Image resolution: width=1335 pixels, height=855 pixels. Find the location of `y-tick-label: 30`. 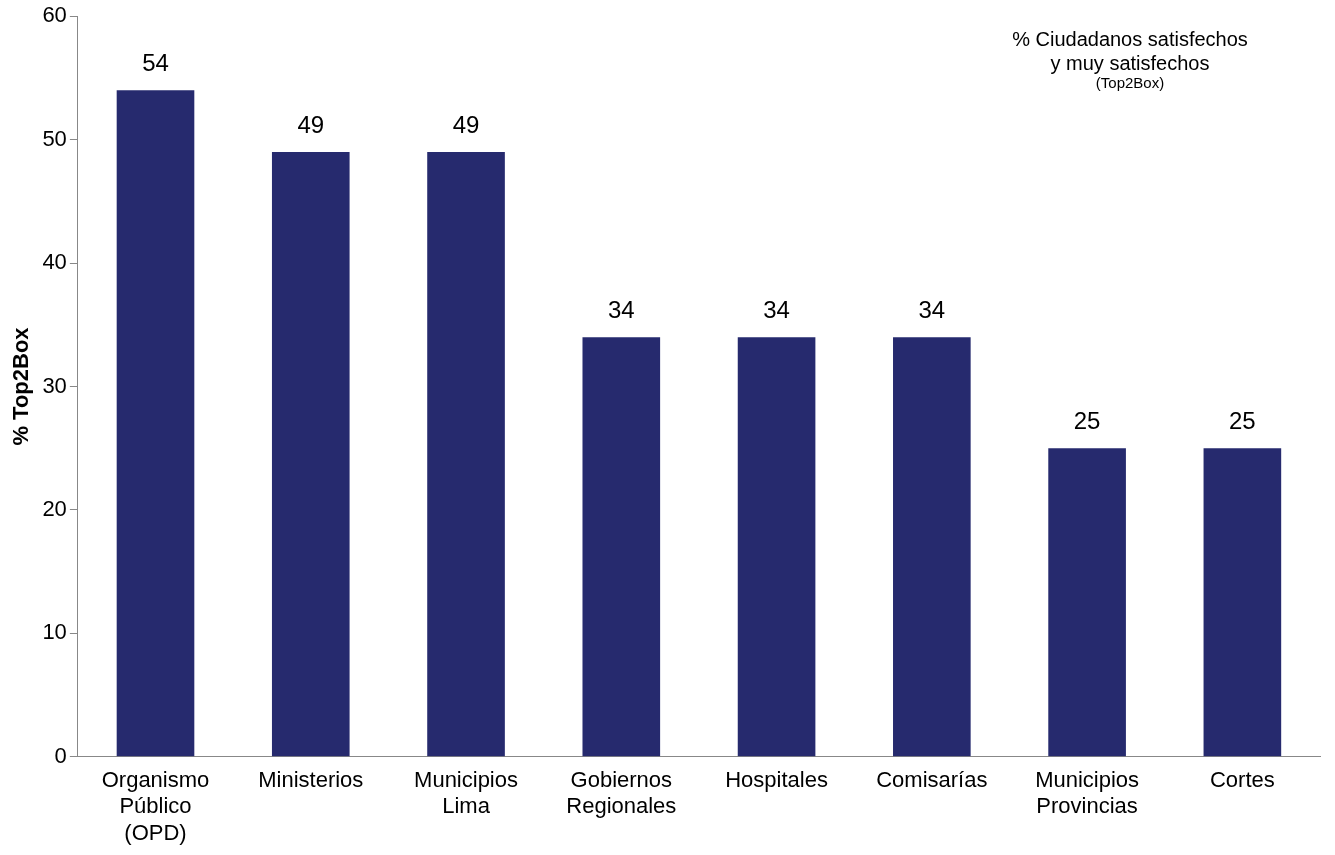

y-tick-label: 30 is located at coordinates (54, 385).